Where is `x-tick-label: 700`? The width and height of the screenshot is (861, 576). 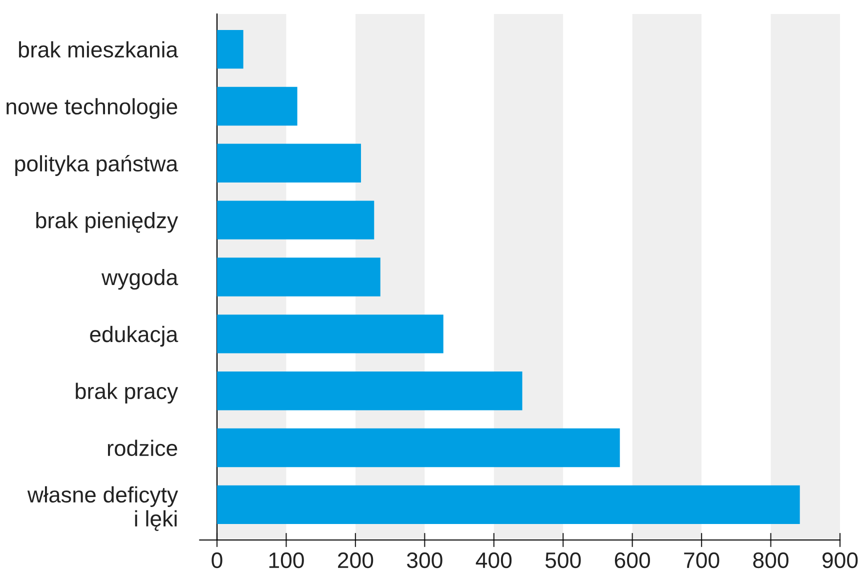
x-tick-label: 700 is located at coordinates (702, 560).